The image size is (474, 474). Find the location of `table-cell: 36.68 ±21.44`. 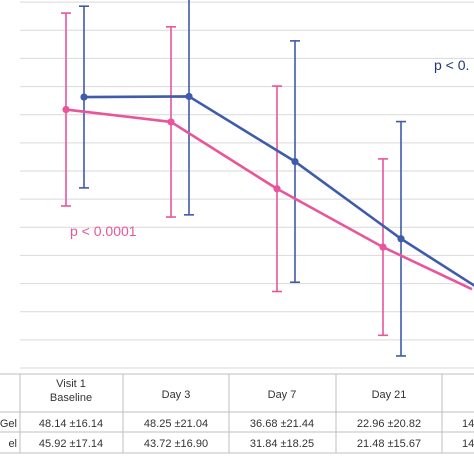

table-cell: 36.68 ±21.44 is located at coordinates (282, 424).